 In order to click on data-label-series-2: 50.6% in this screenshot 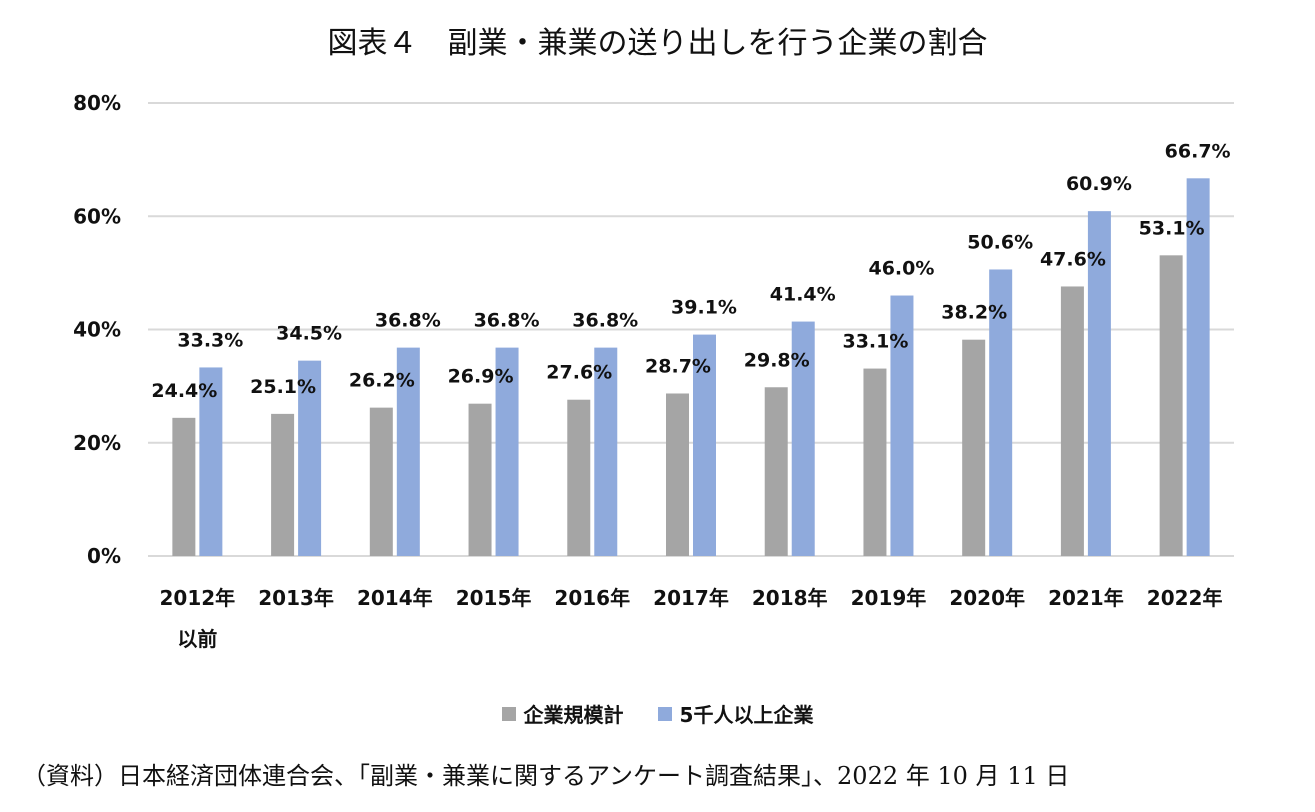, I will do `click(1000, 242)`.